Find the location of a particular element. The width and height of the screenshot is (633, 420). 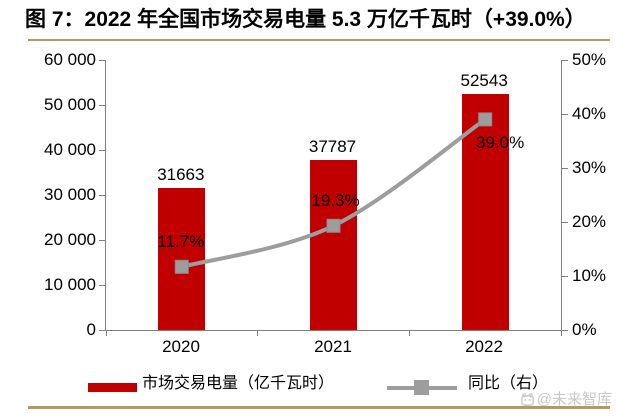

yoy-label-2020: 11.7% is located at coordinates (181, 241).